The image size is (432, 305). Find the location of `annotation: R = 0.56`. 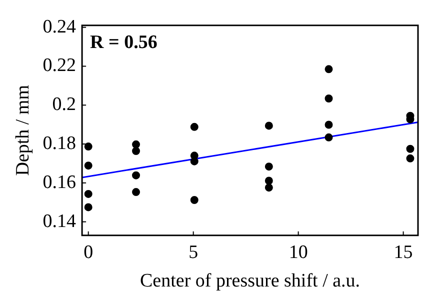

annotation: R = 0.56 is located at coordinates (124, 42).